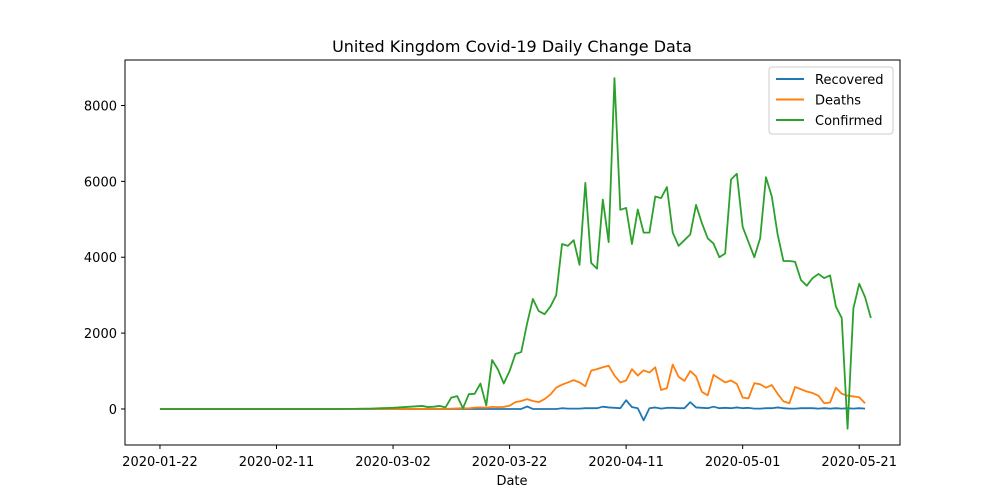  What do you see at coordinates (100, 258) in the screenshot?
I see `y-tick-label: 4000` at bounding box center [100, 258].